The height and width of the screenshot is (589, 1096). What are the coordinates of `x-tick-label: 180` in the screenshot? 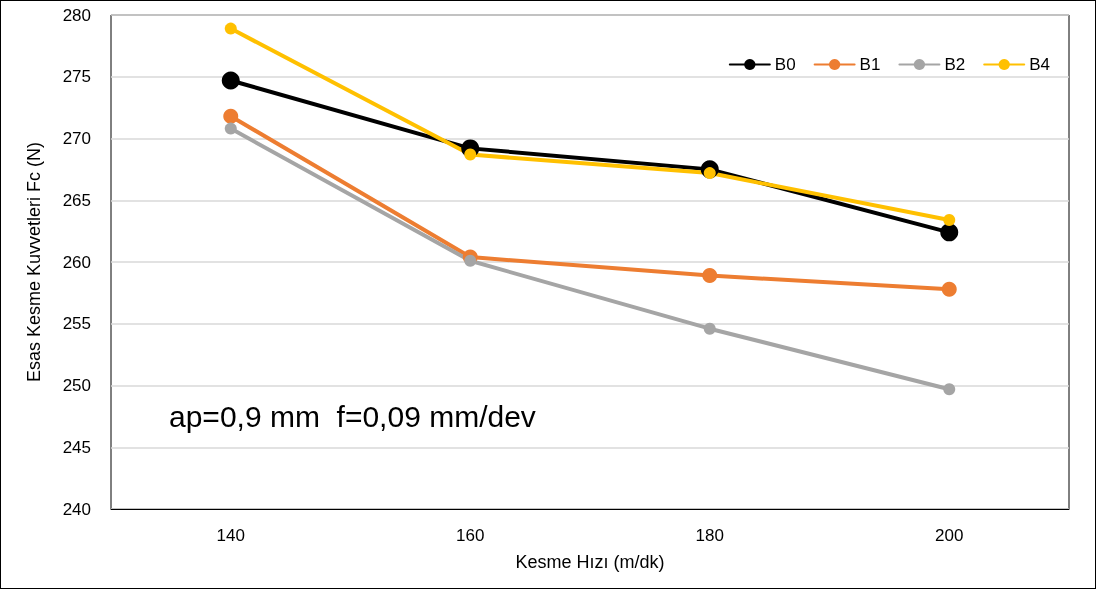 It's located at (709, 535).